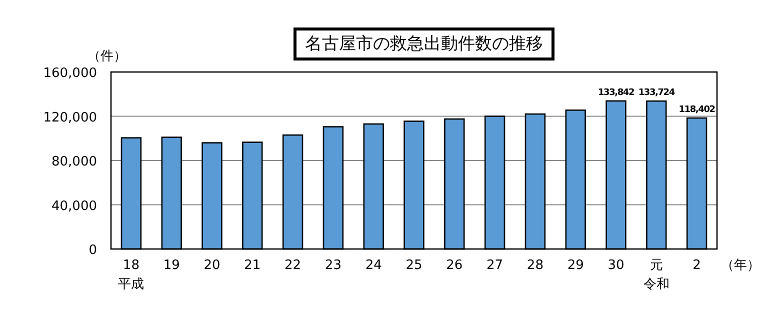  I want to click on data-label: 118,402, so click(697, 110).